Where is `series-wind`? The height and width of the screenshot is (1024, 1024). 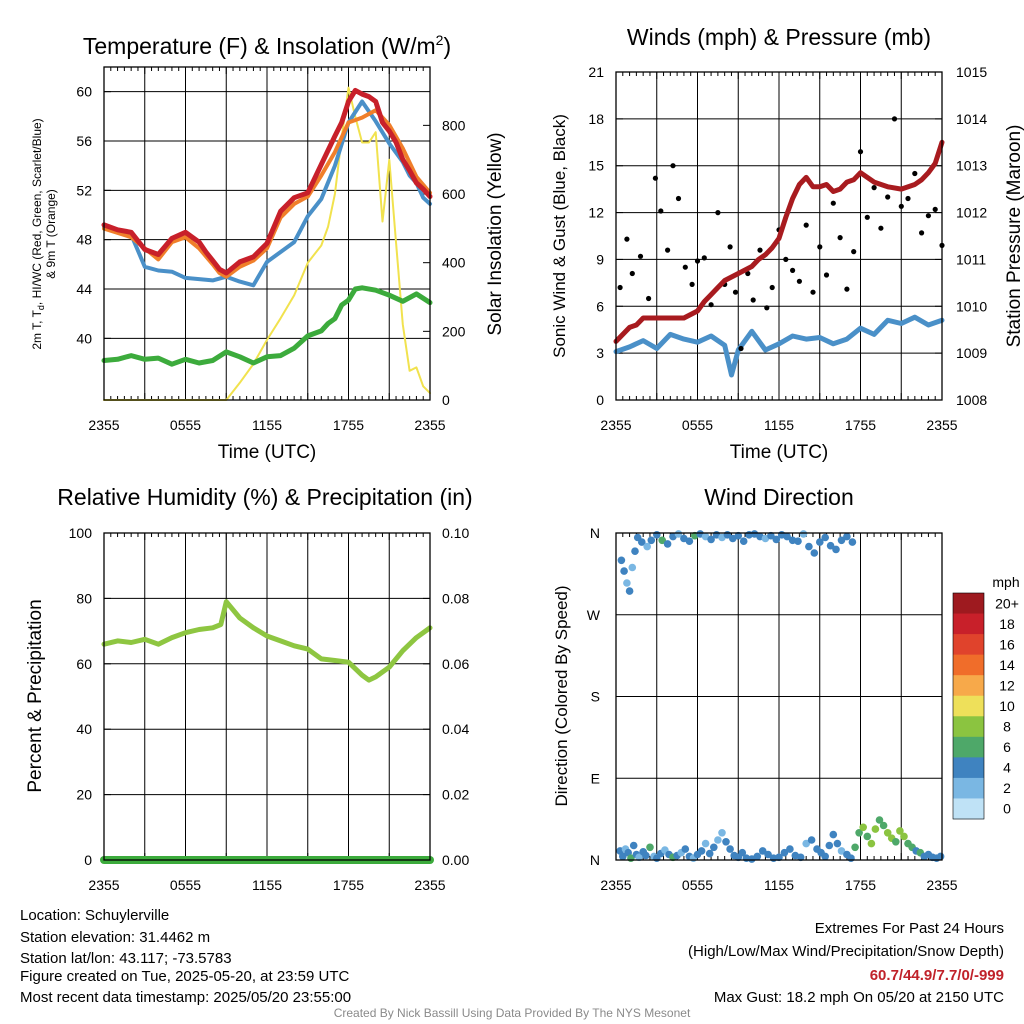 series-wind is located at coordinates (779, 346).